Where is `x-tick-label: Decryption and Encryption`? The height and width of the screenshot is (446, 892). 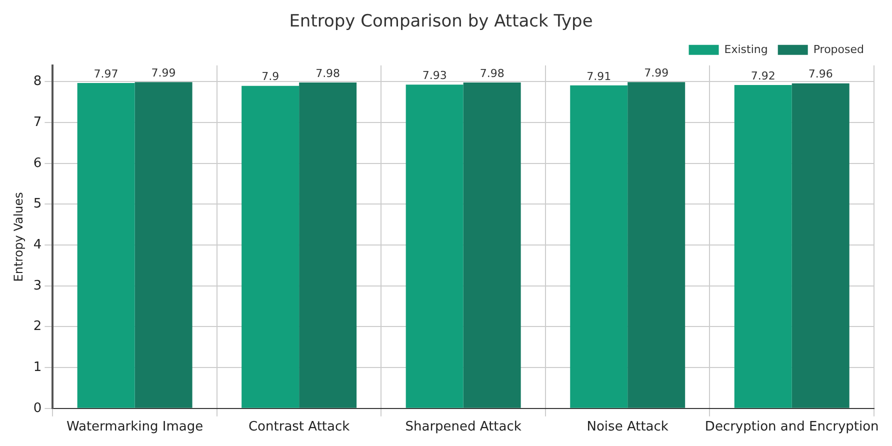 x-tick-label: Decryption and Encryption is located at coordinates (791, 427).